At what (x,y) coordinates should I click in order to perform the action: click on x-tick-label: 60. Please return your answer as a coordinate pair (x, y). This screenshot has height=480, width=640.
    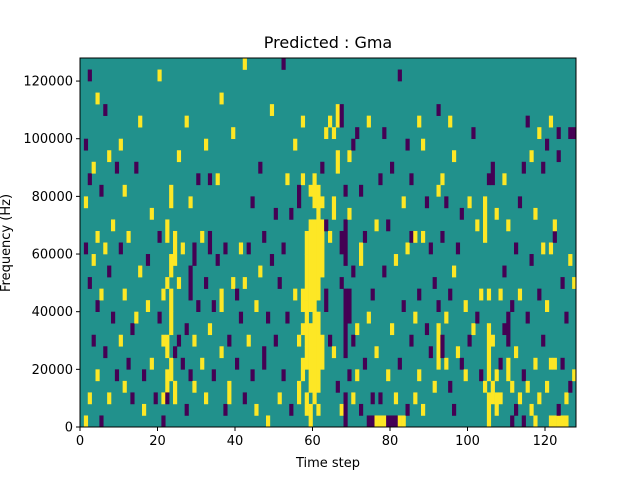
    Looking at the image, I should click on (312, 441).